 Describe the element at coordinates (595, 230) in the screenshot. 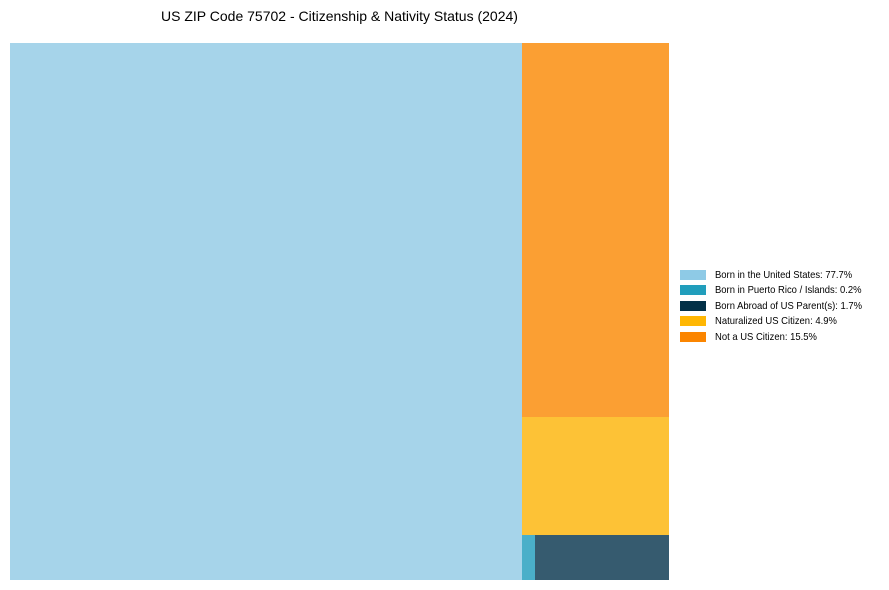

I see `tile-not-us-citizen` at that location.